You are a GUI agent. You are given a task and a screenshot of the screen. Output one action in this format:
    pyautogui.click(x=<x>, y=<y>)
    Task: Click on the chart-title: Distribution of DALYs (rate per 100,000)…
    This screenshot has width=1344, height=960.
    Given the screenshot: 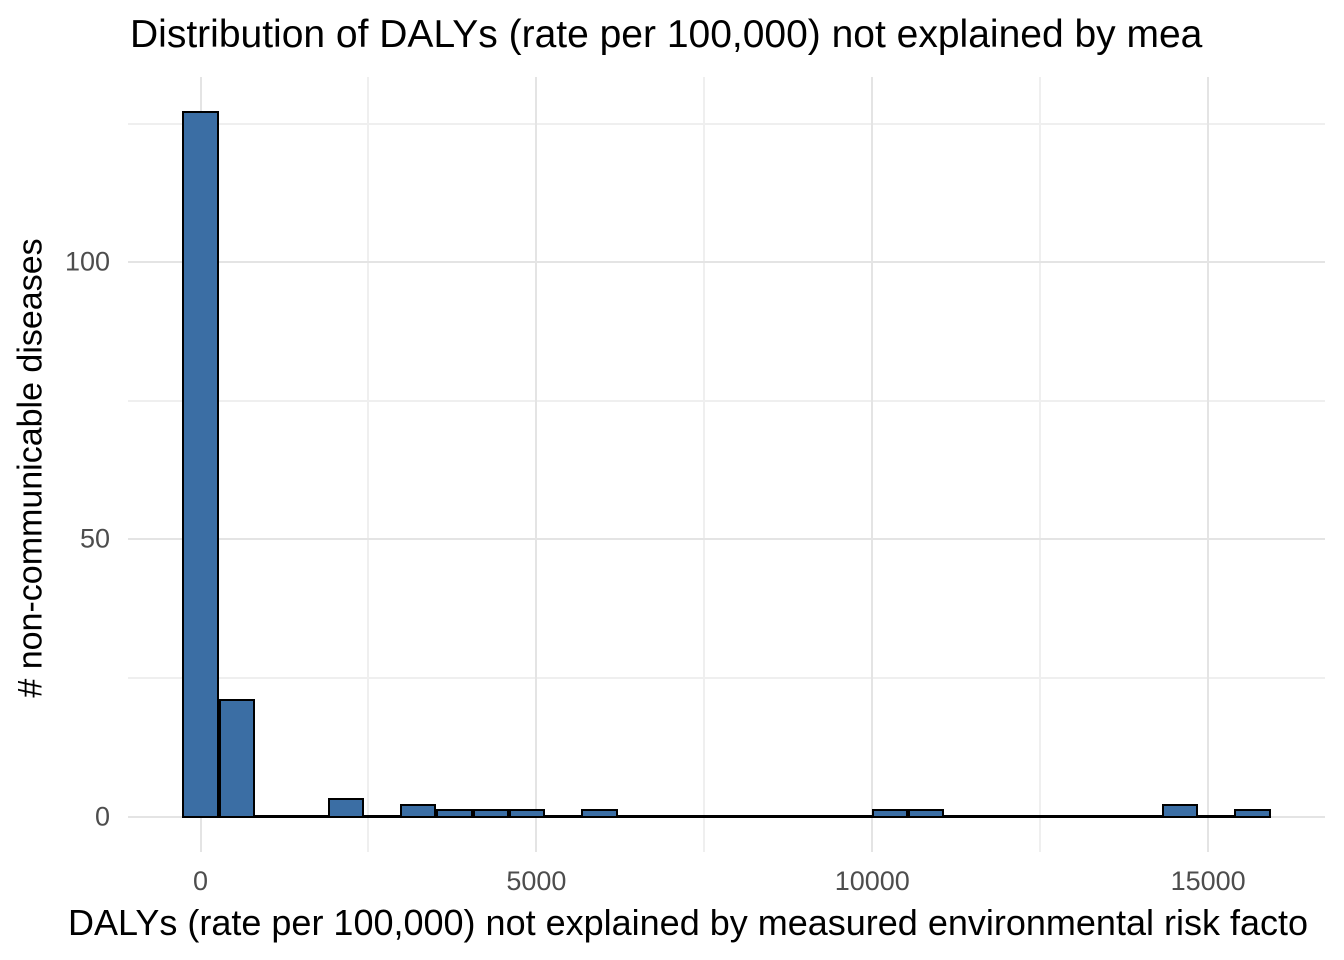 What is the action you would take?
    pyautogui.click(x=666, y=34)
    